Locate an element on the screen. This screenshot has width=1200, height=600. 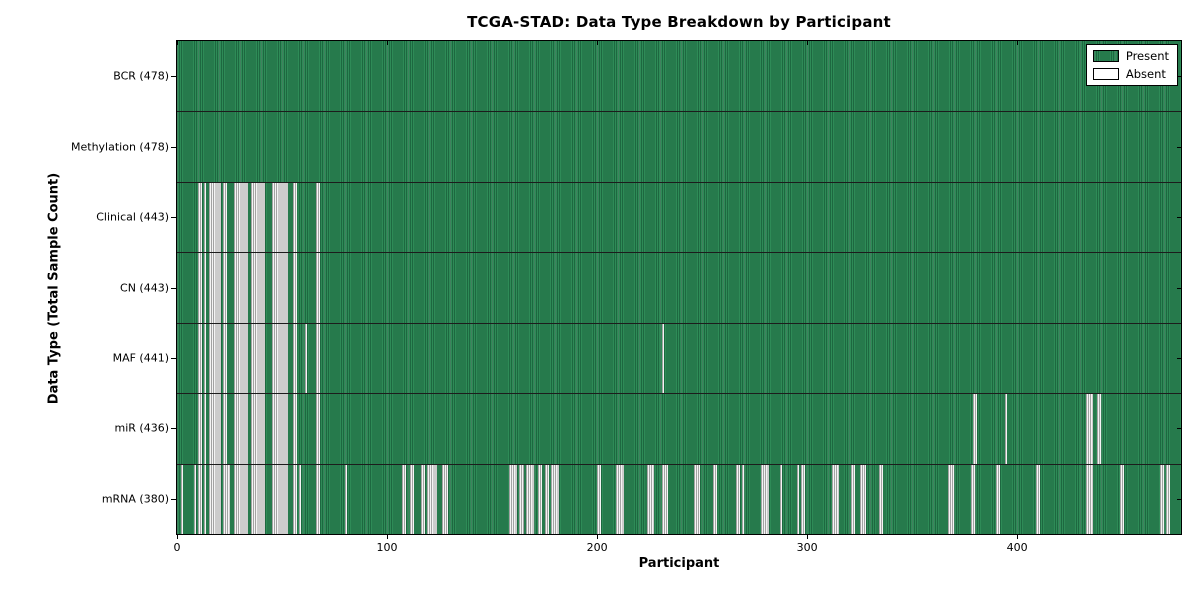
present-swatch is located at coordinates (1105, 56).